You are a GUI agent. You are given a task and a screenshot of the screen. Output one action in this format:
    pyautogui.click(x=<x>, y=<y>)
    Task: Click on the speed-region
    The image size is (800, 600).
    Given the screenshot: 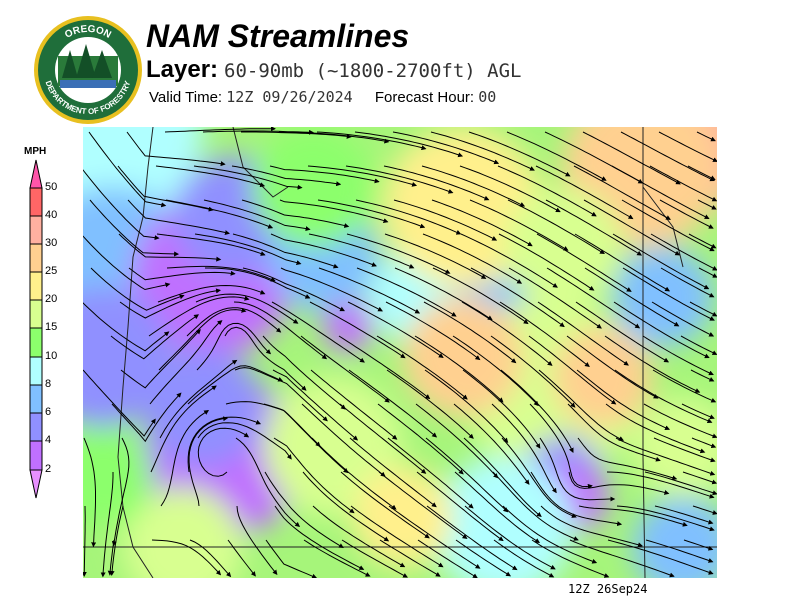 What is the action you would take?
    pyautogui.click(x=503, y=517)
    